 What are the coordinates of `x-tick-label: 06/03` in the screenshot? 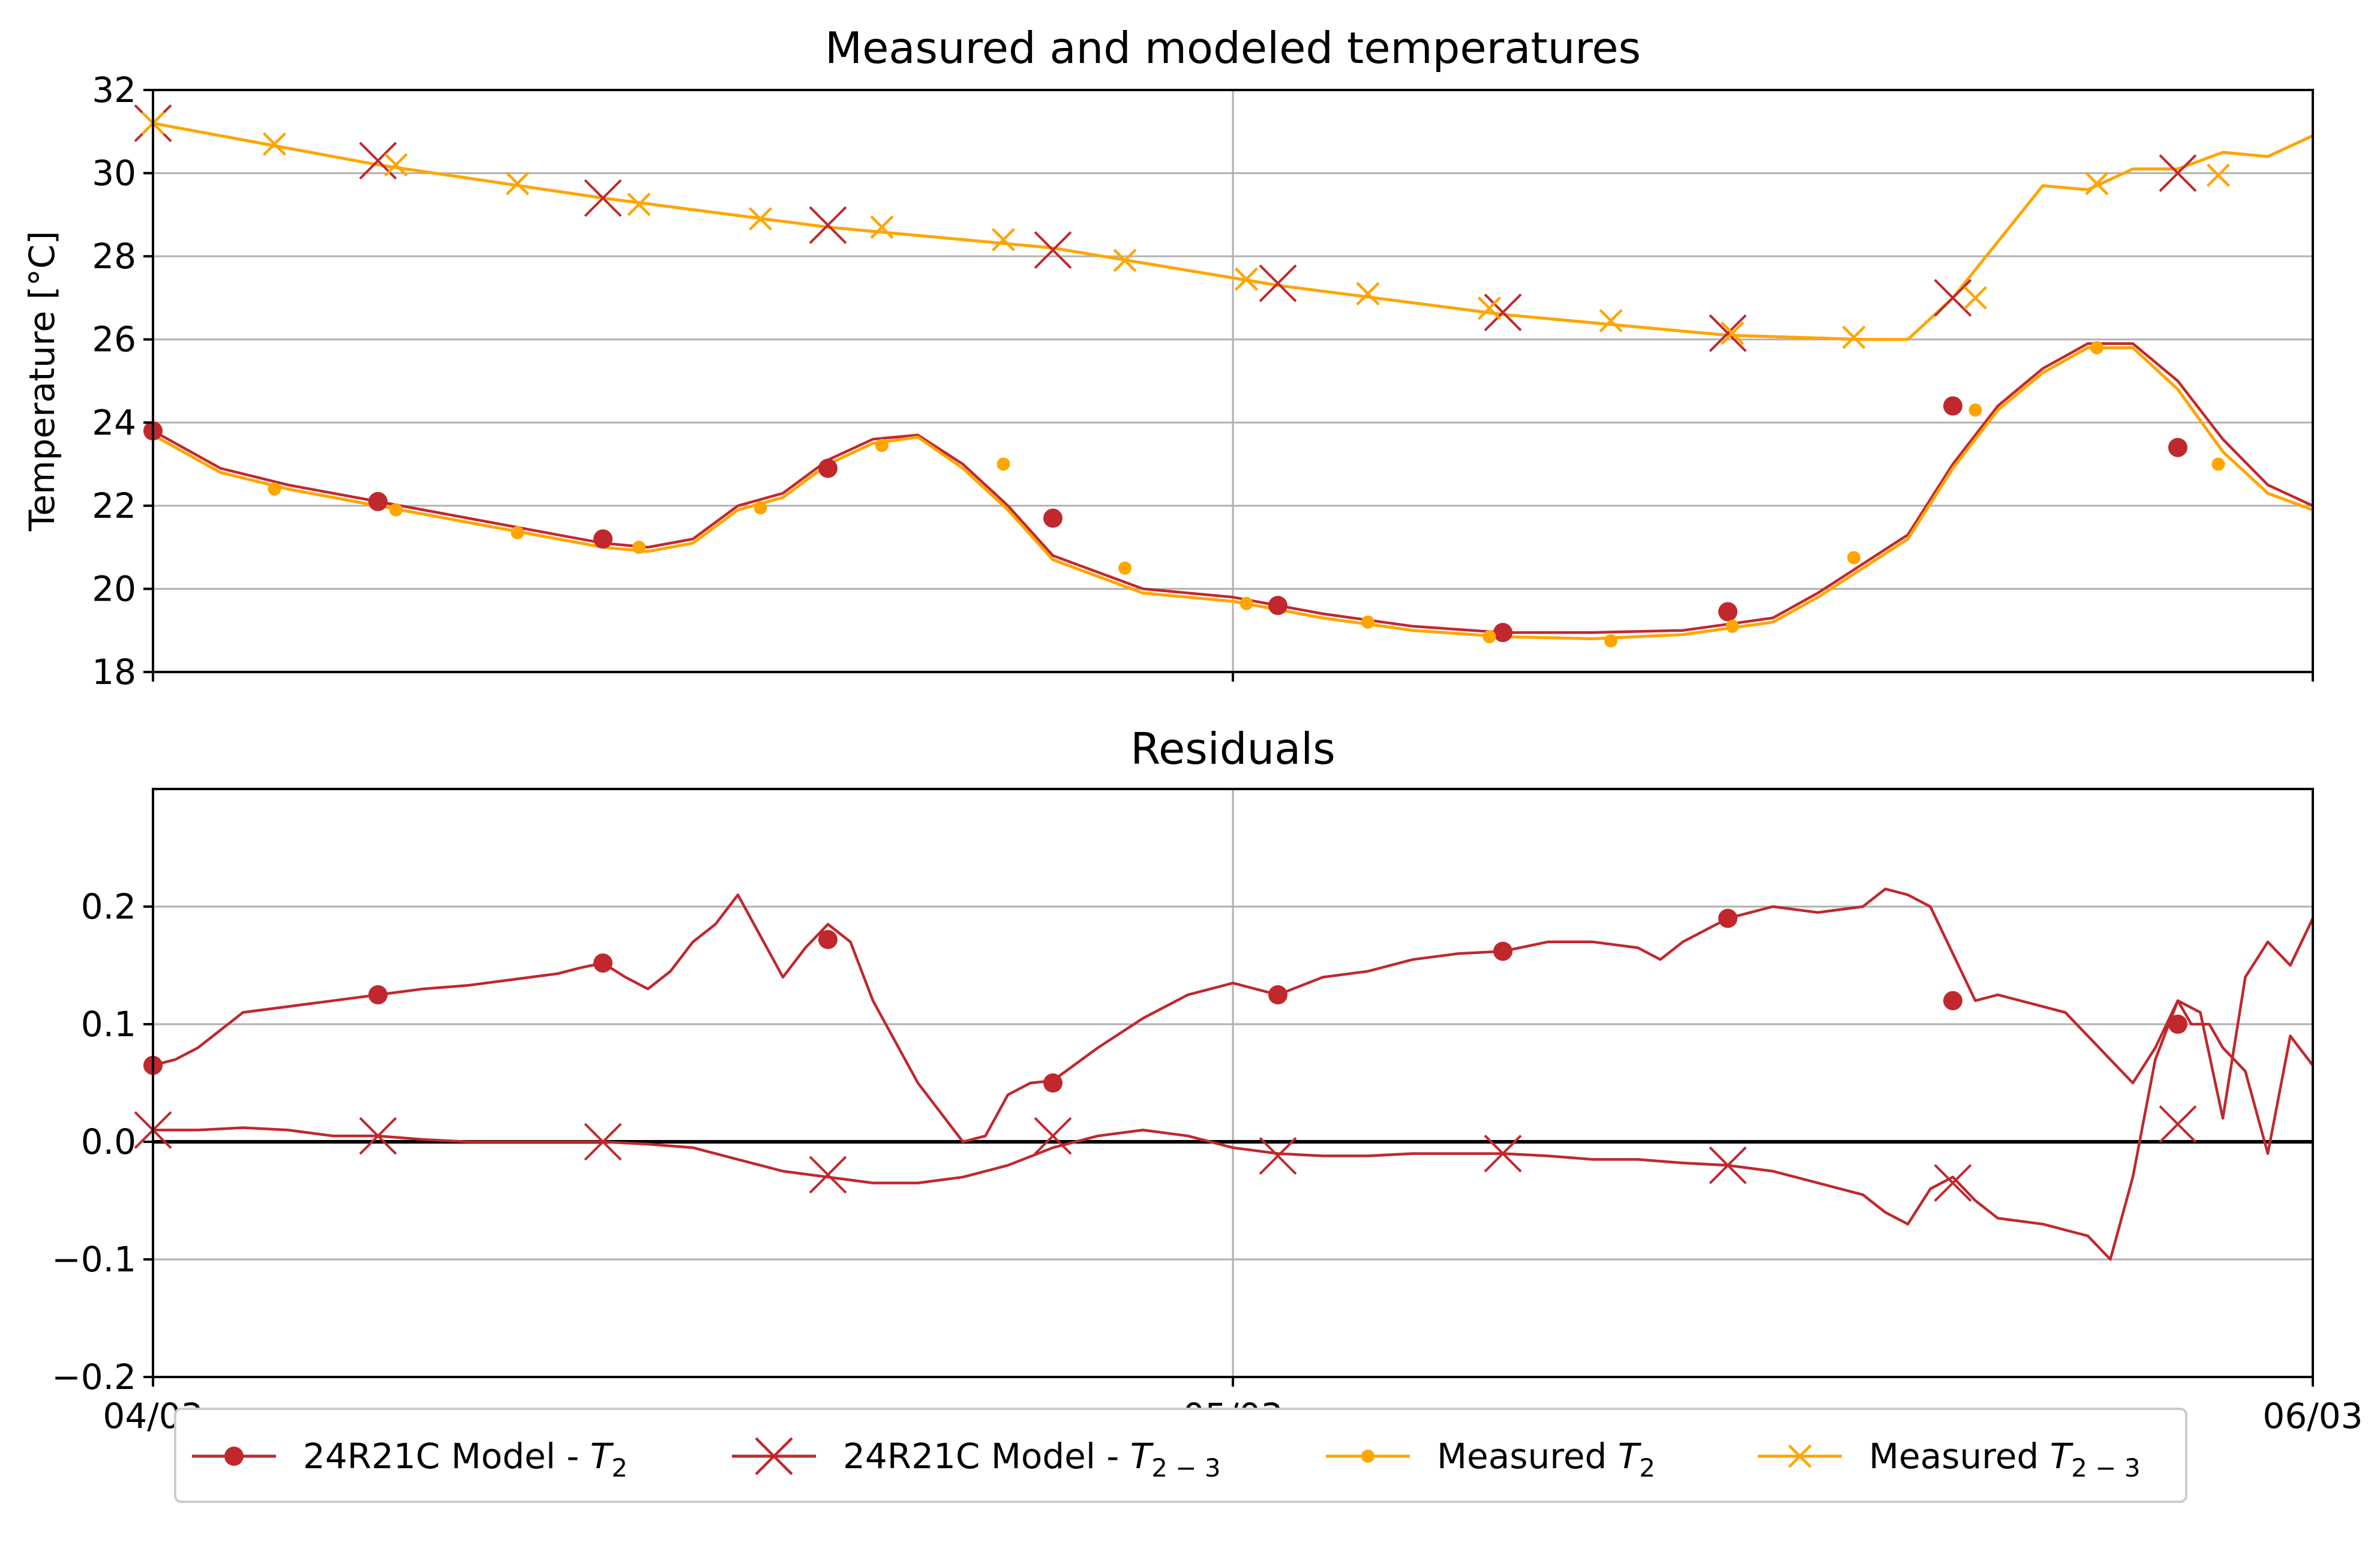 It's located at (2312, 1416).